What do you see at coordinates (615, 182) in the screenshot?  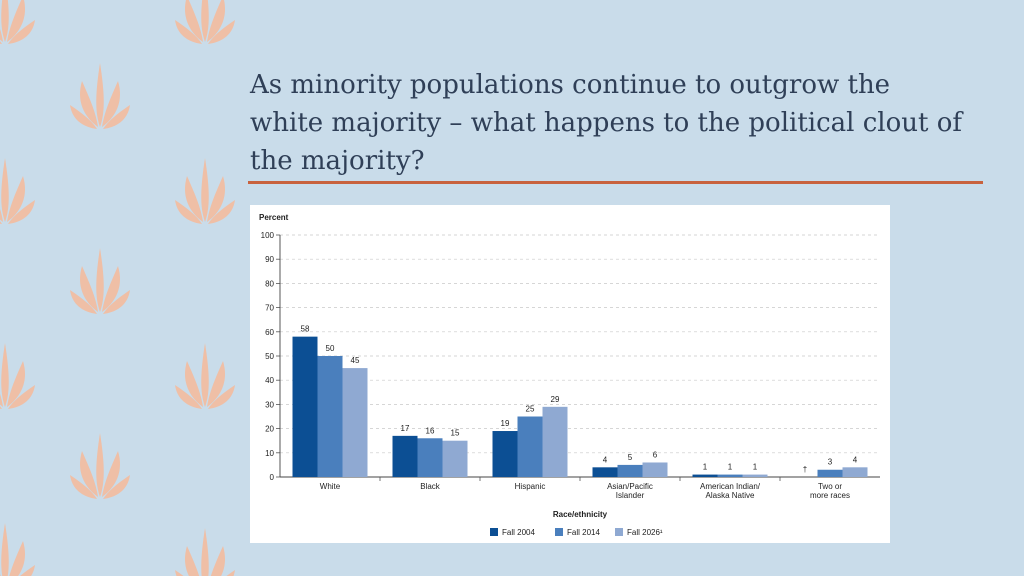 I see `title-underline` at bounding box center [615, 182].